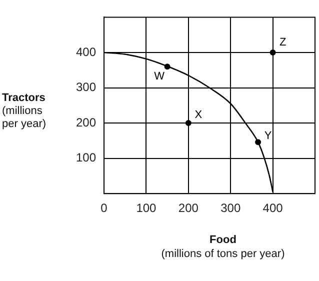  I want to click on x-tick-label: 200, so click(188, 208).